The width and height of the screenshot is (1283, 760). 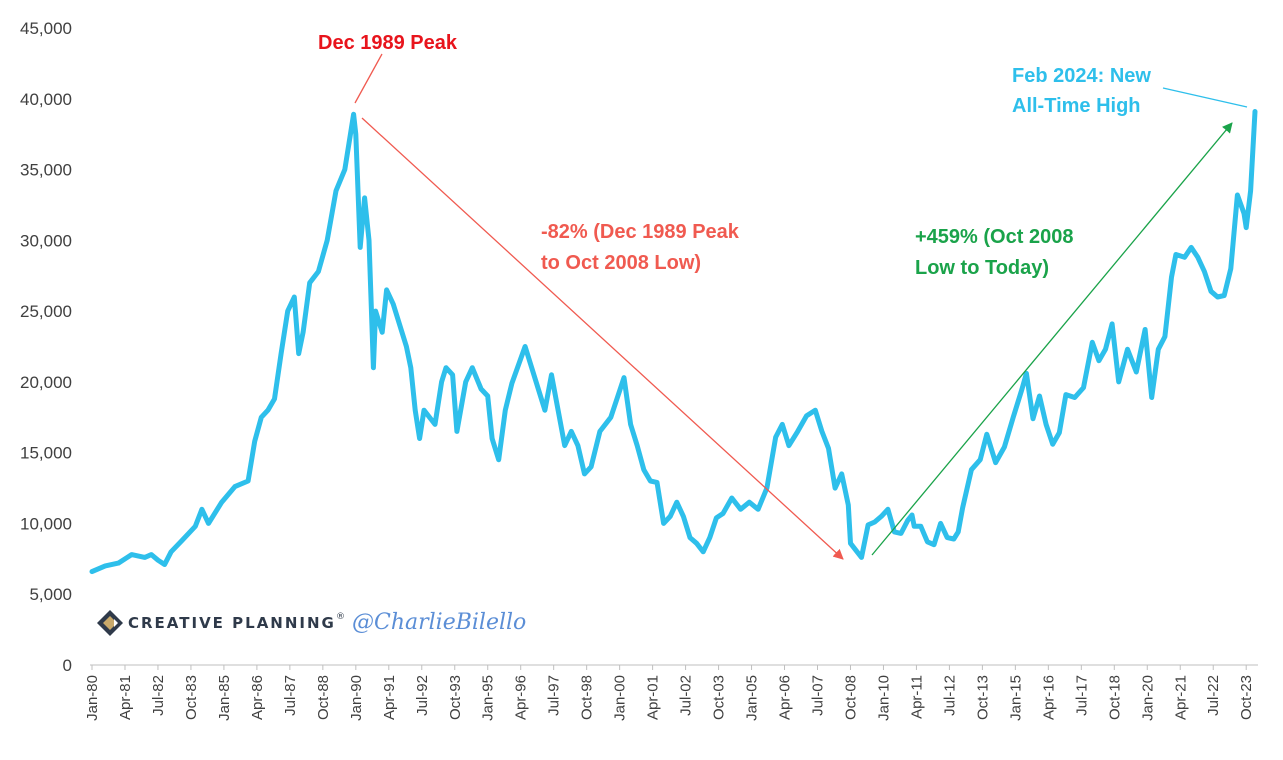 I want to click on y-tick-label: 5,000, so click(x=50, y=594).